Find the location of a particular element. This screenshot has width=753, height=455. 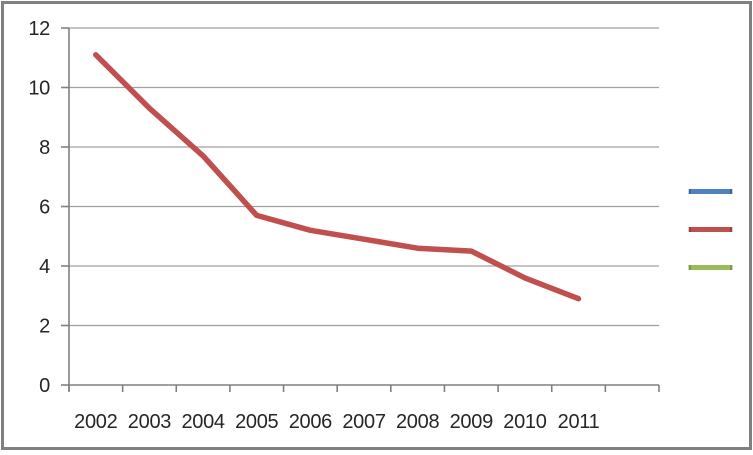

x-axis-label: 2004 is located at coordinates (202, 422).